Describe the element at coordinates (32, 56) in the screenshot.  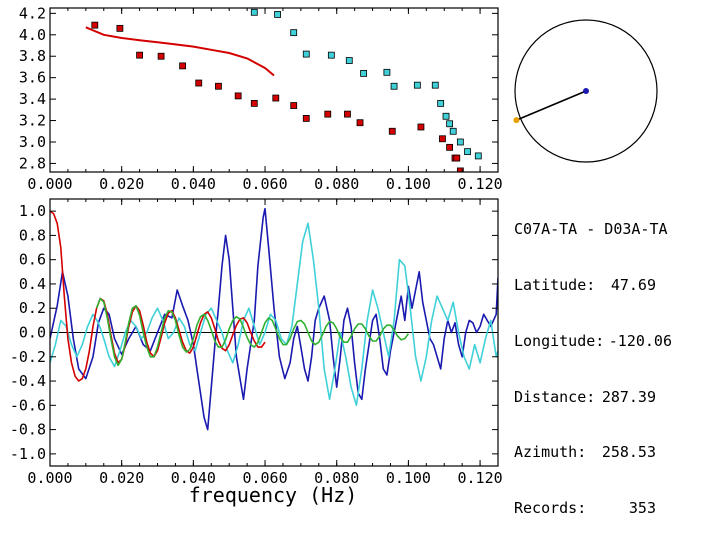
I see `y-tick-label: 3.8` at that location.